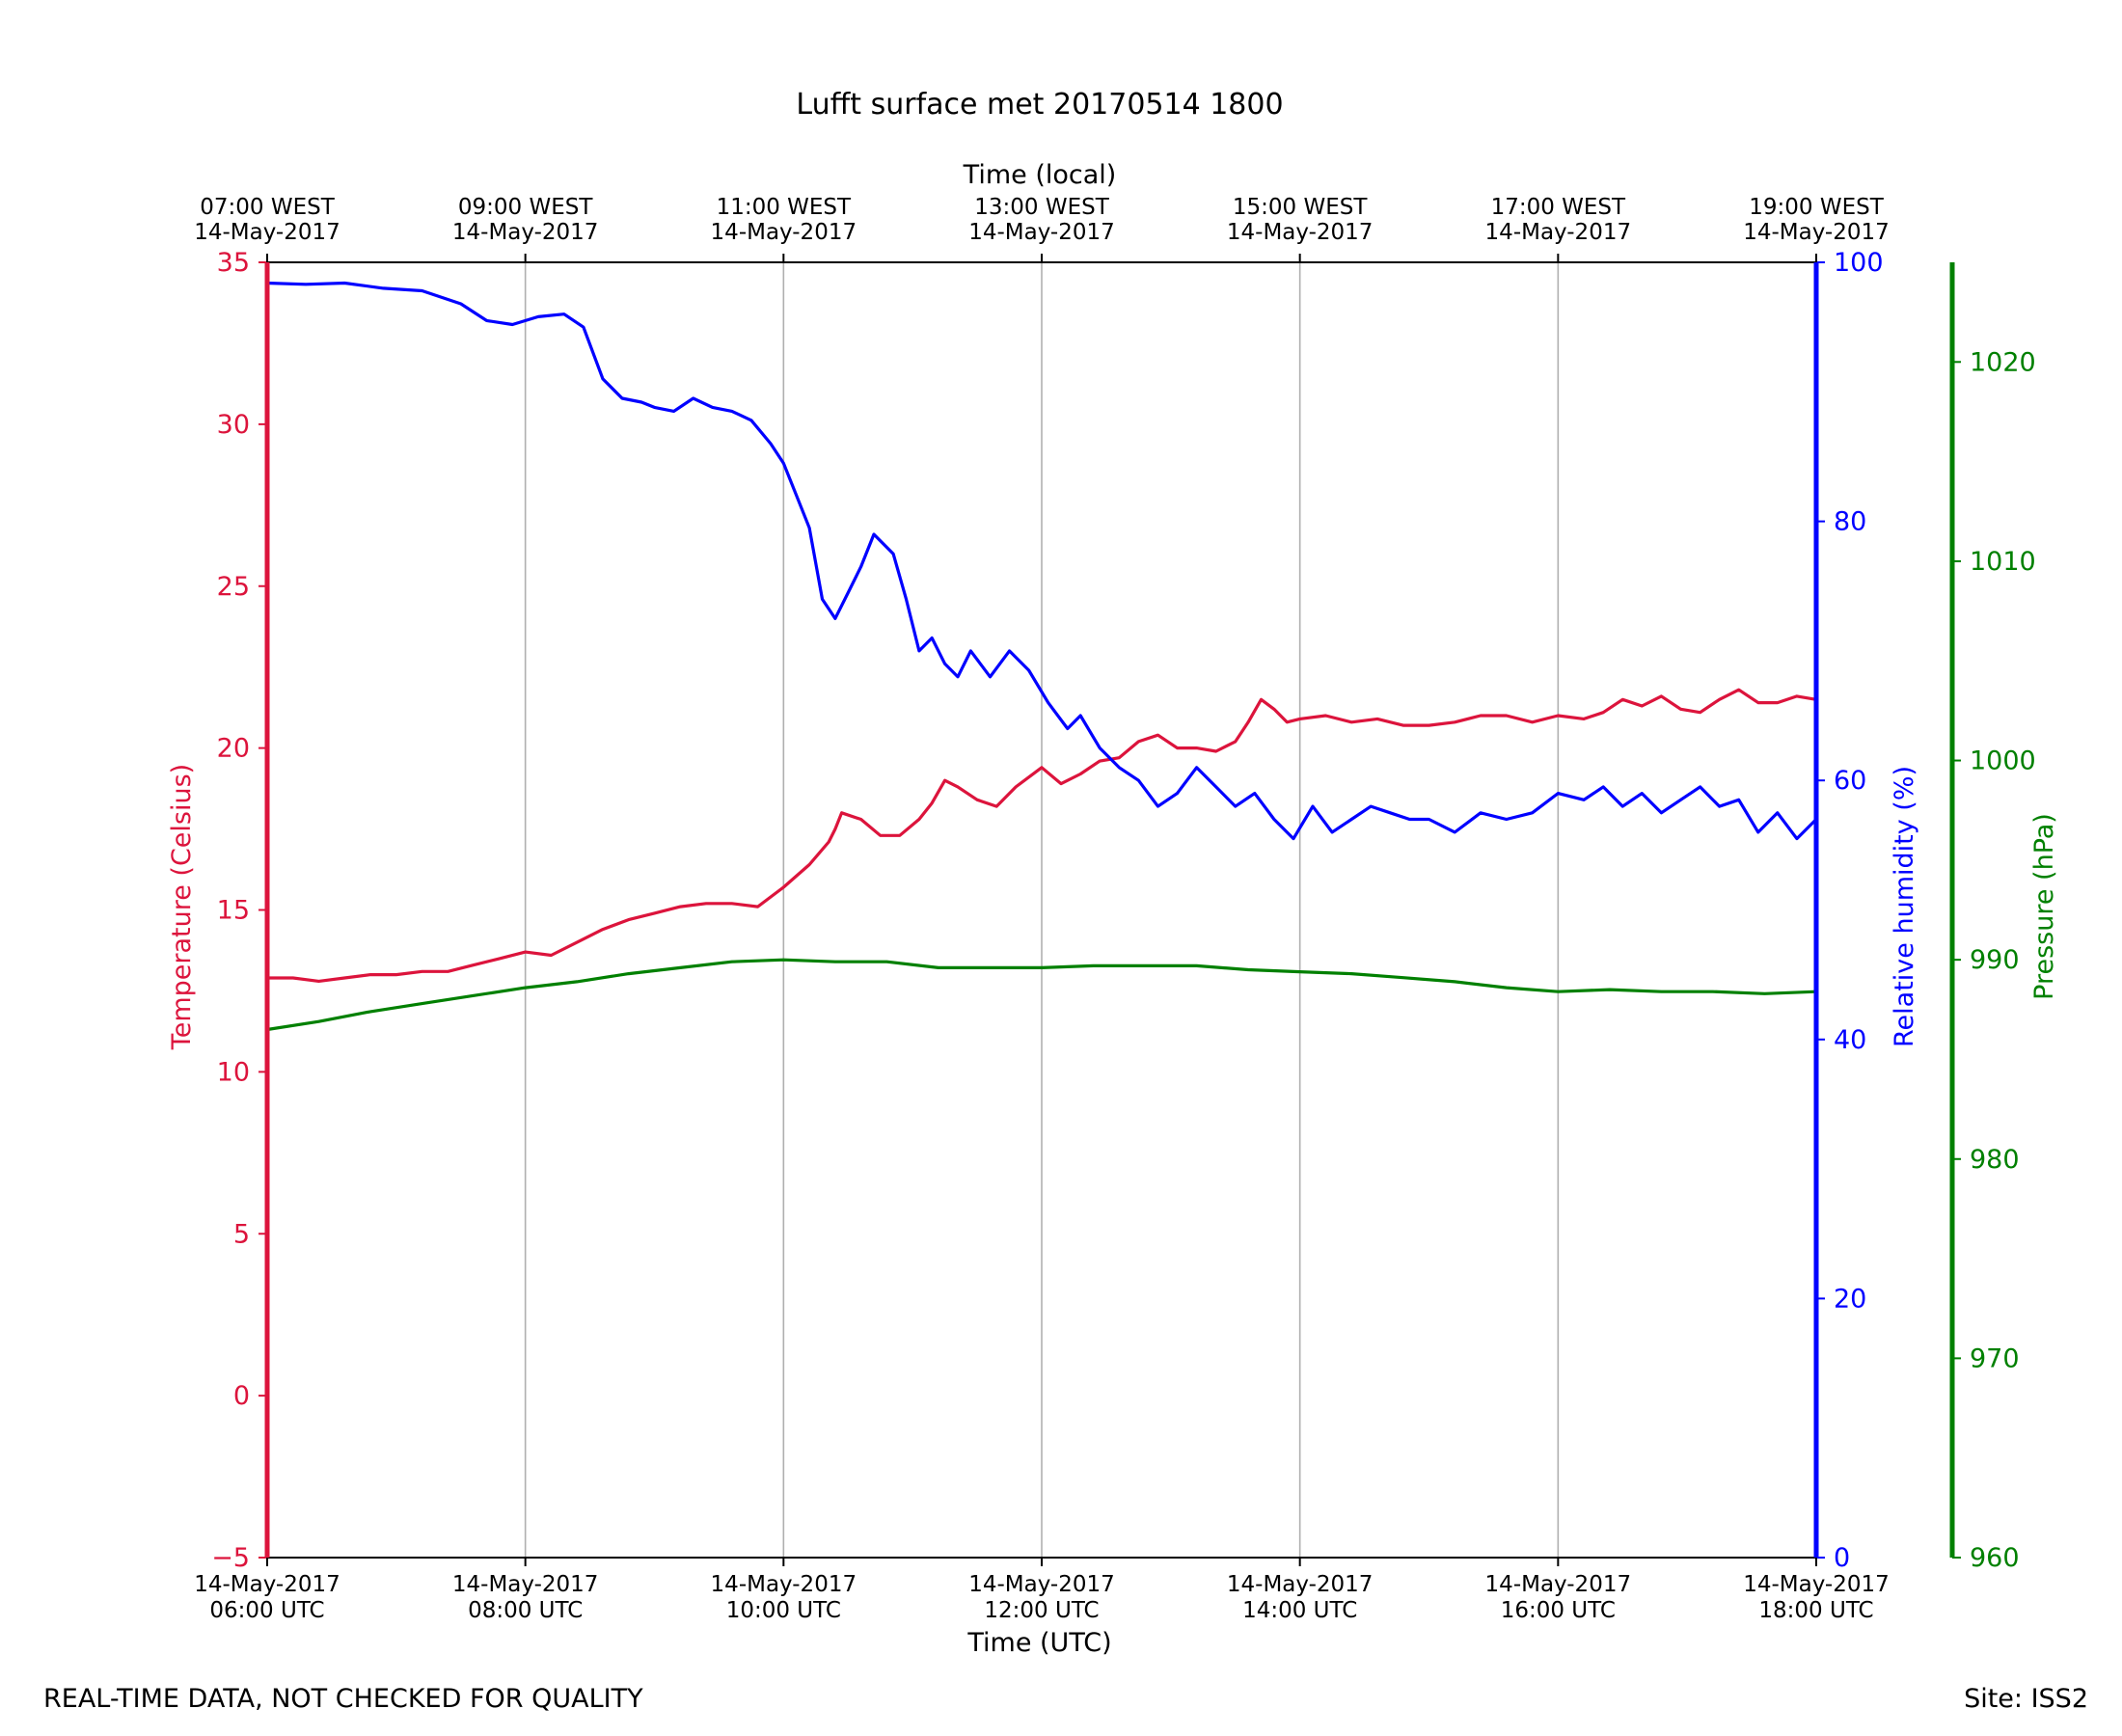 This screenshot has width=2122, height=1736. What do you see at coordinates (1041, 207) in the screenshot?
I see `local-tick-time: 13:00 WEST` at bounding box center [1041, 207].